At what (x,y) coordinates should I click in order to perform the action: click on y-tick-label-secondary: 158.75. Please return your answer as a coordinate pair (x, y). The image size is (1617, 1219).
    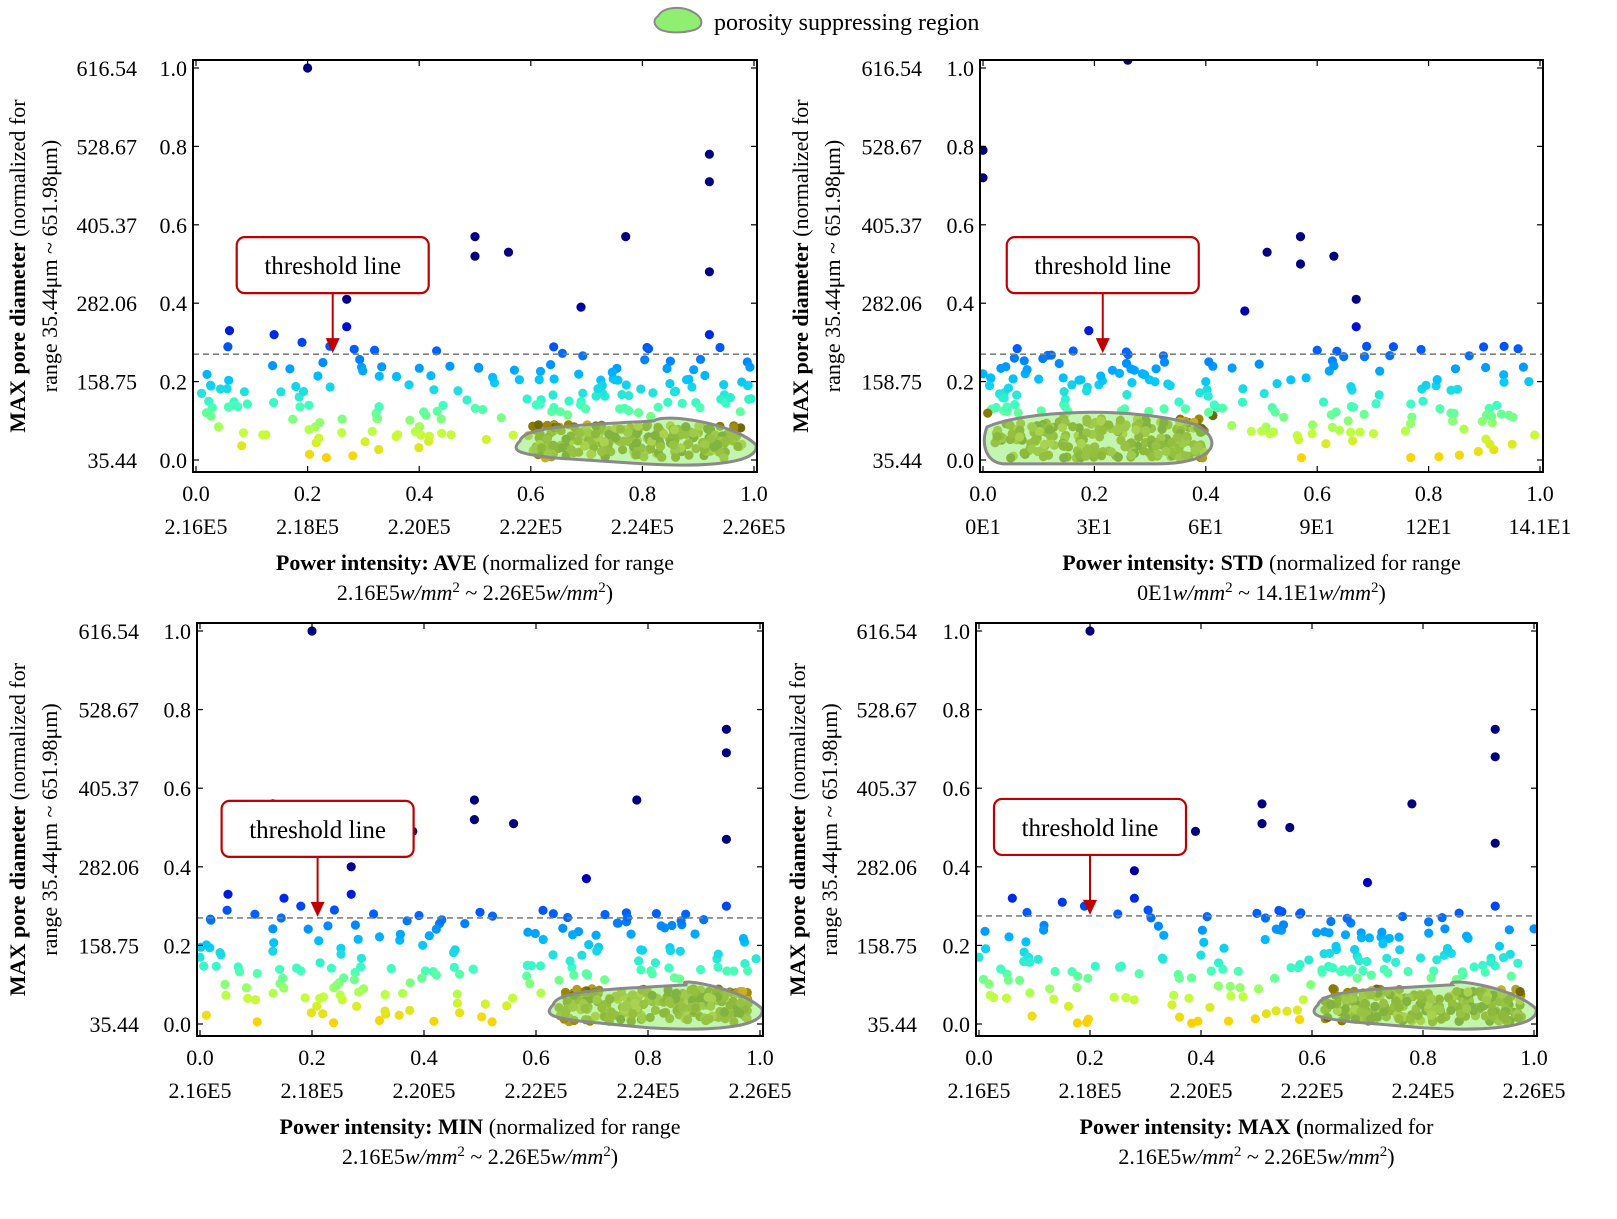
    Looking at the image, I should click on (892, 382).